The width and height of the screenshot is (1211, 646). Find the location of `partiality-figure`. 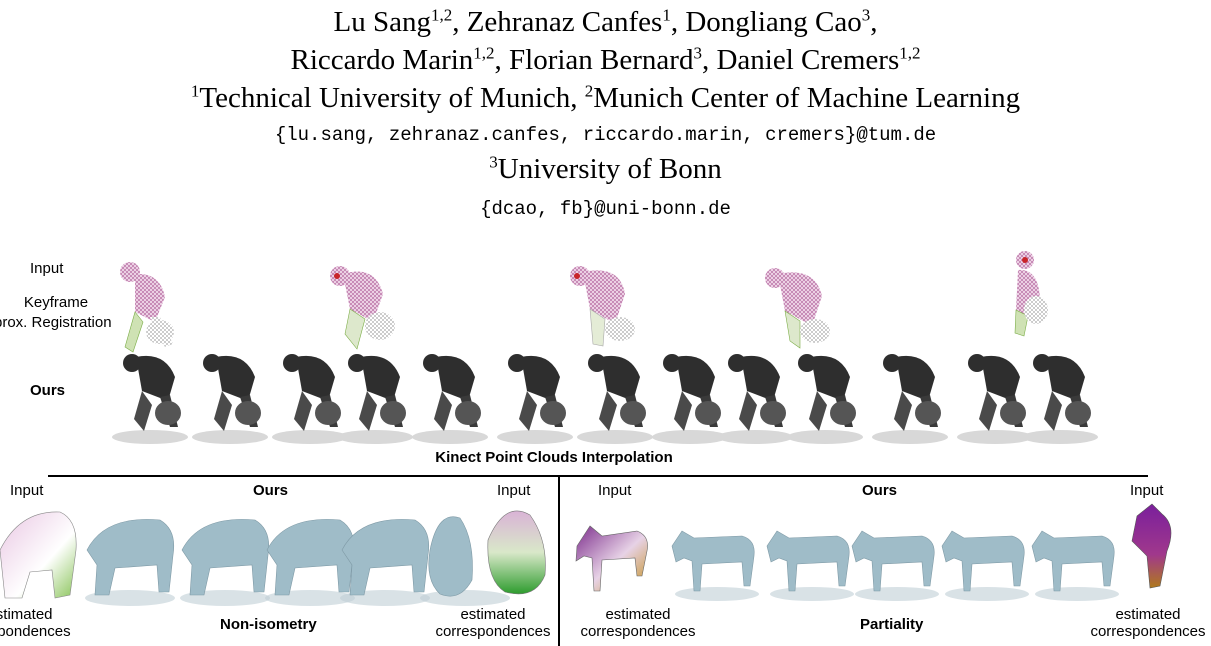

partiality-figure is located at coordinates (873, 552).